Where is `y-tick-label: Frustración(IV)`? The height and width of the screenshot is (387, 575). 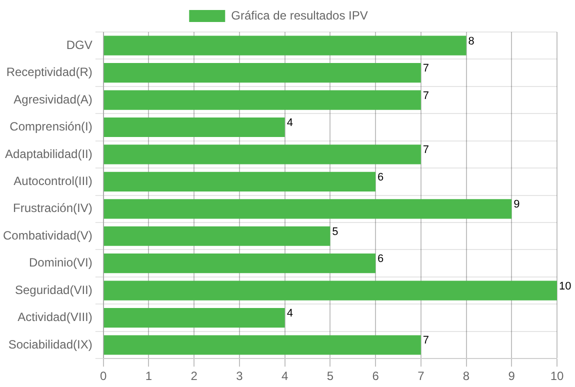 y-tick-label: Frustración(IV) is located at coordinates (52, 208).